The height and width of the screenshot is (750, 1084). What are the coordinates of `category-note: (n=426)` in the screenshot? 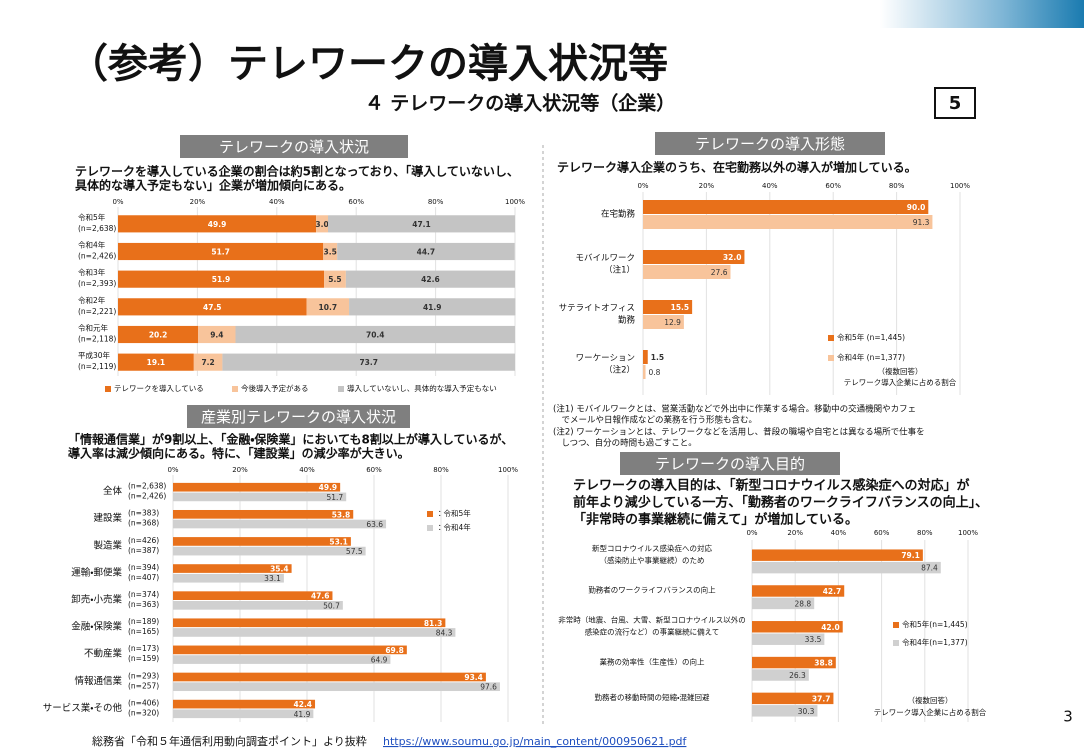 It's located at (143, 540).